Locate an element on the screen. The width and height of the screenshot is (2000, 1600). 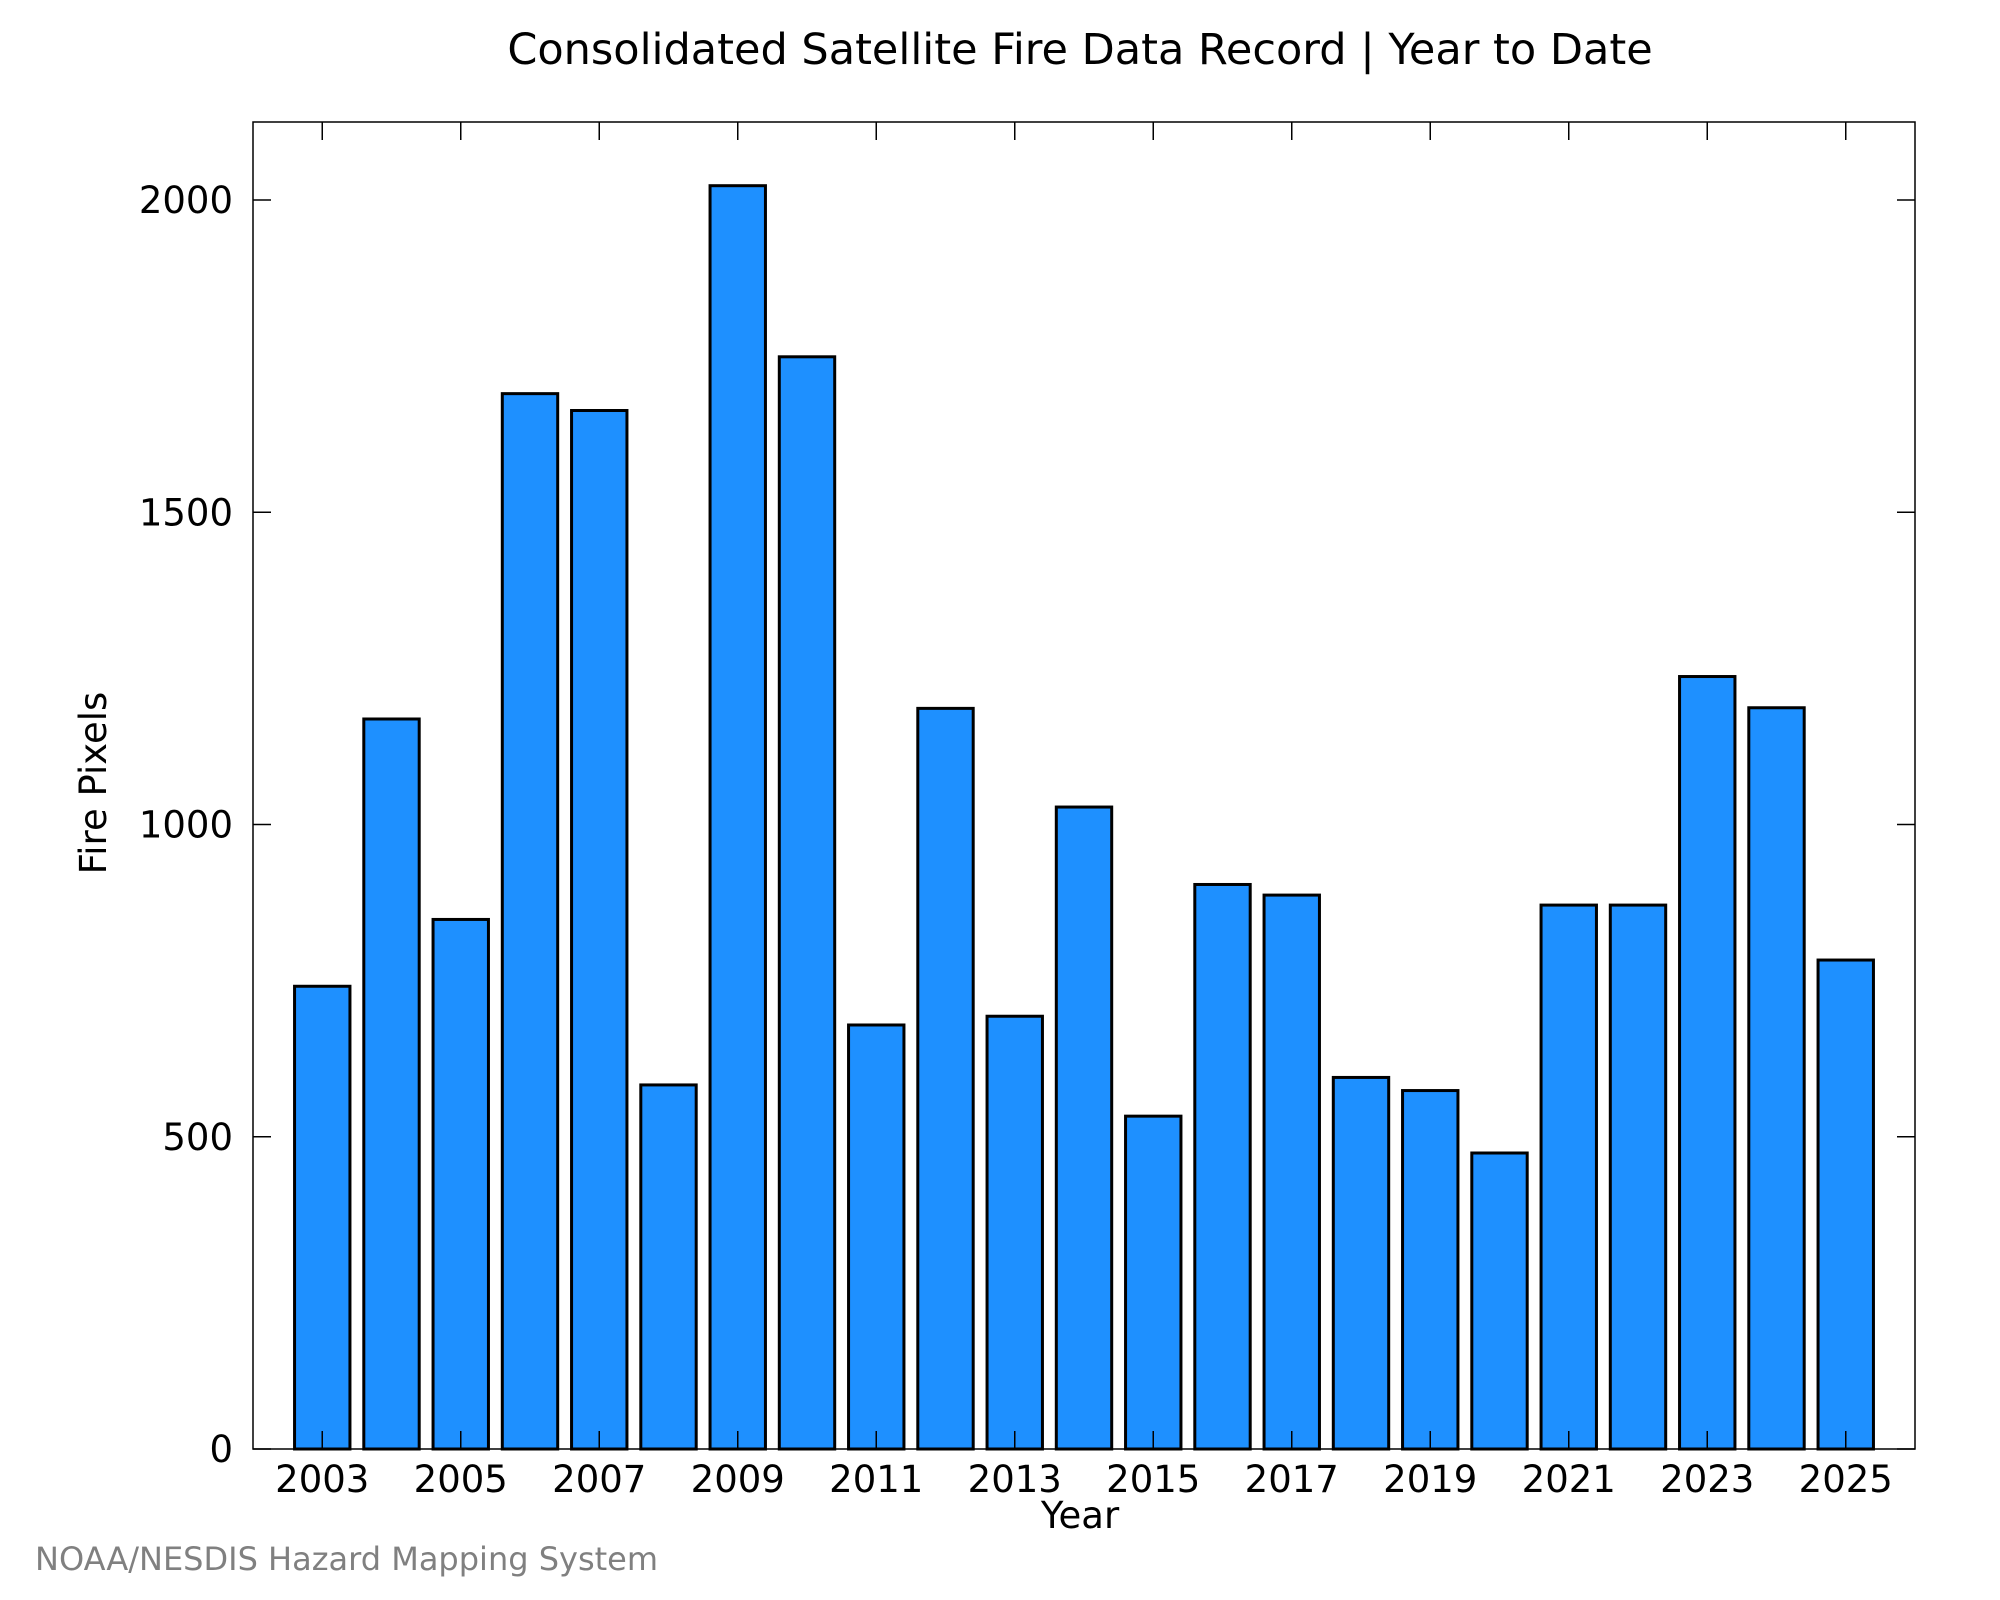
x-axis-title: Year is located at coordinates (1080, 1515).